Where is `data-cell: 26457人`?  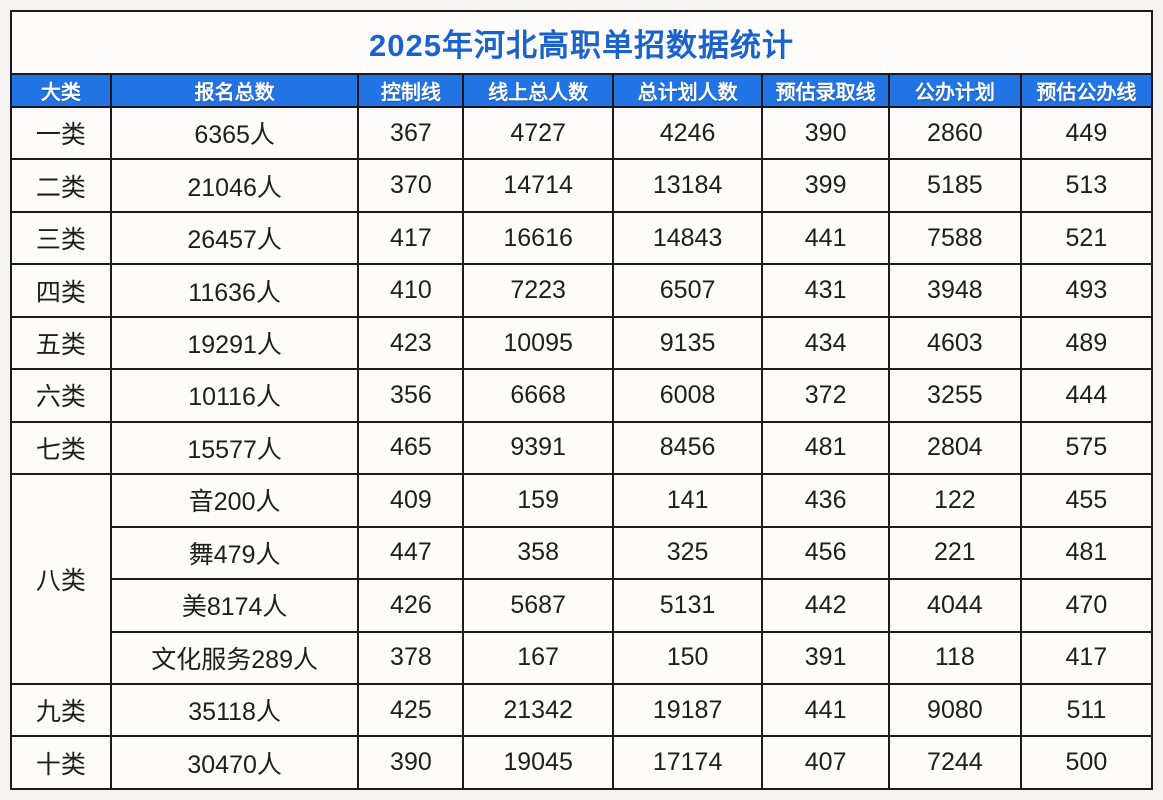
data-cell: 26457人 is located at coordinates (234, 238).